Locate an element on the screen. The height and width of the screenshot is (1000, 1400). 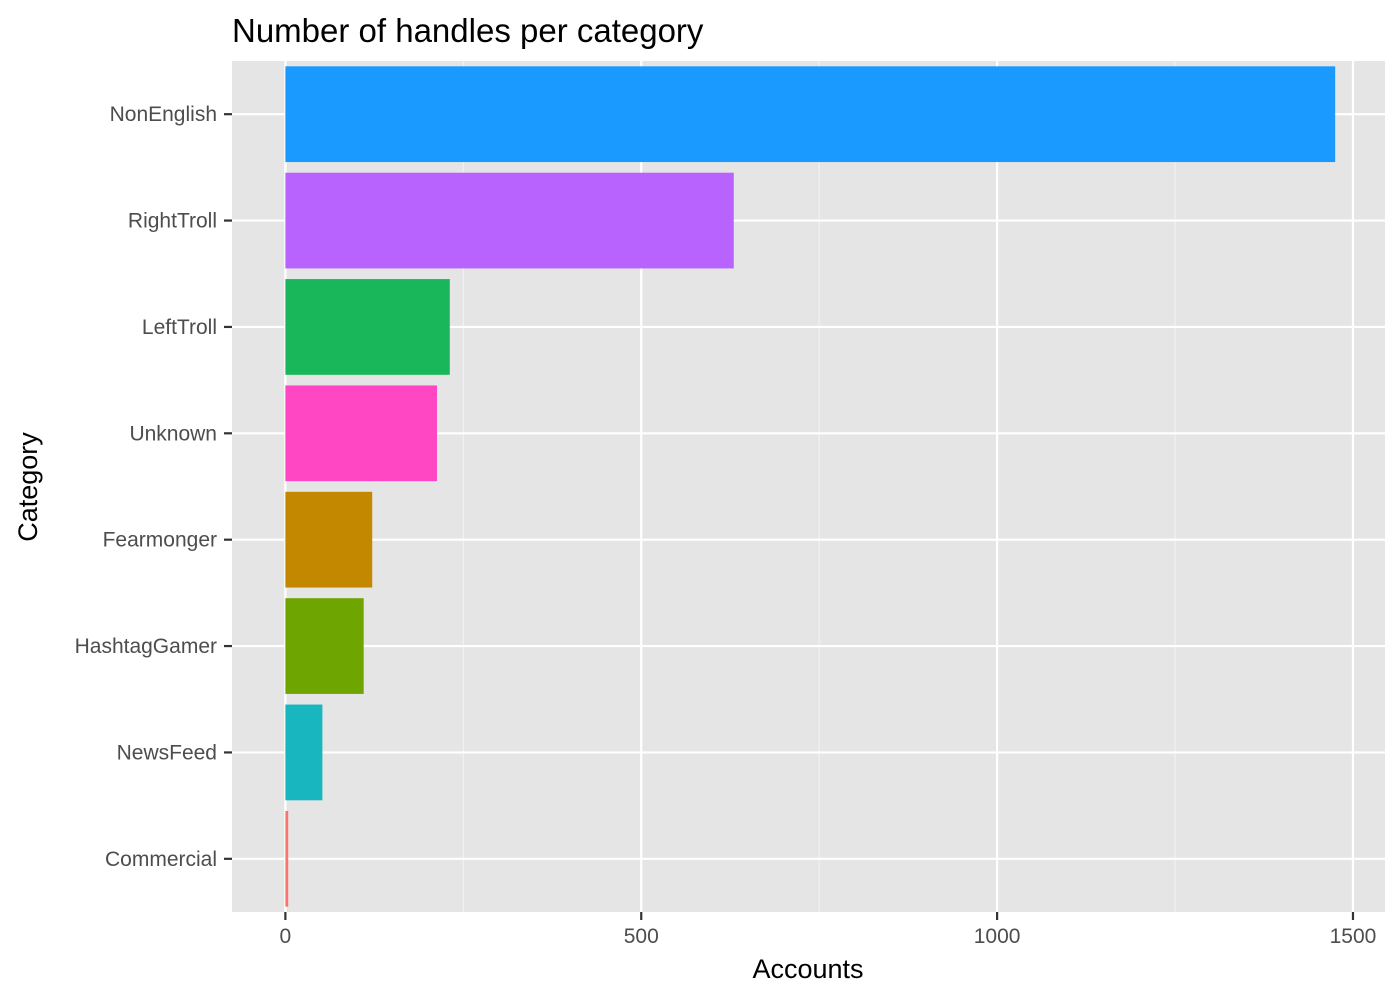
x-tick-label: 1500 is located at coordinates (1353, 936).